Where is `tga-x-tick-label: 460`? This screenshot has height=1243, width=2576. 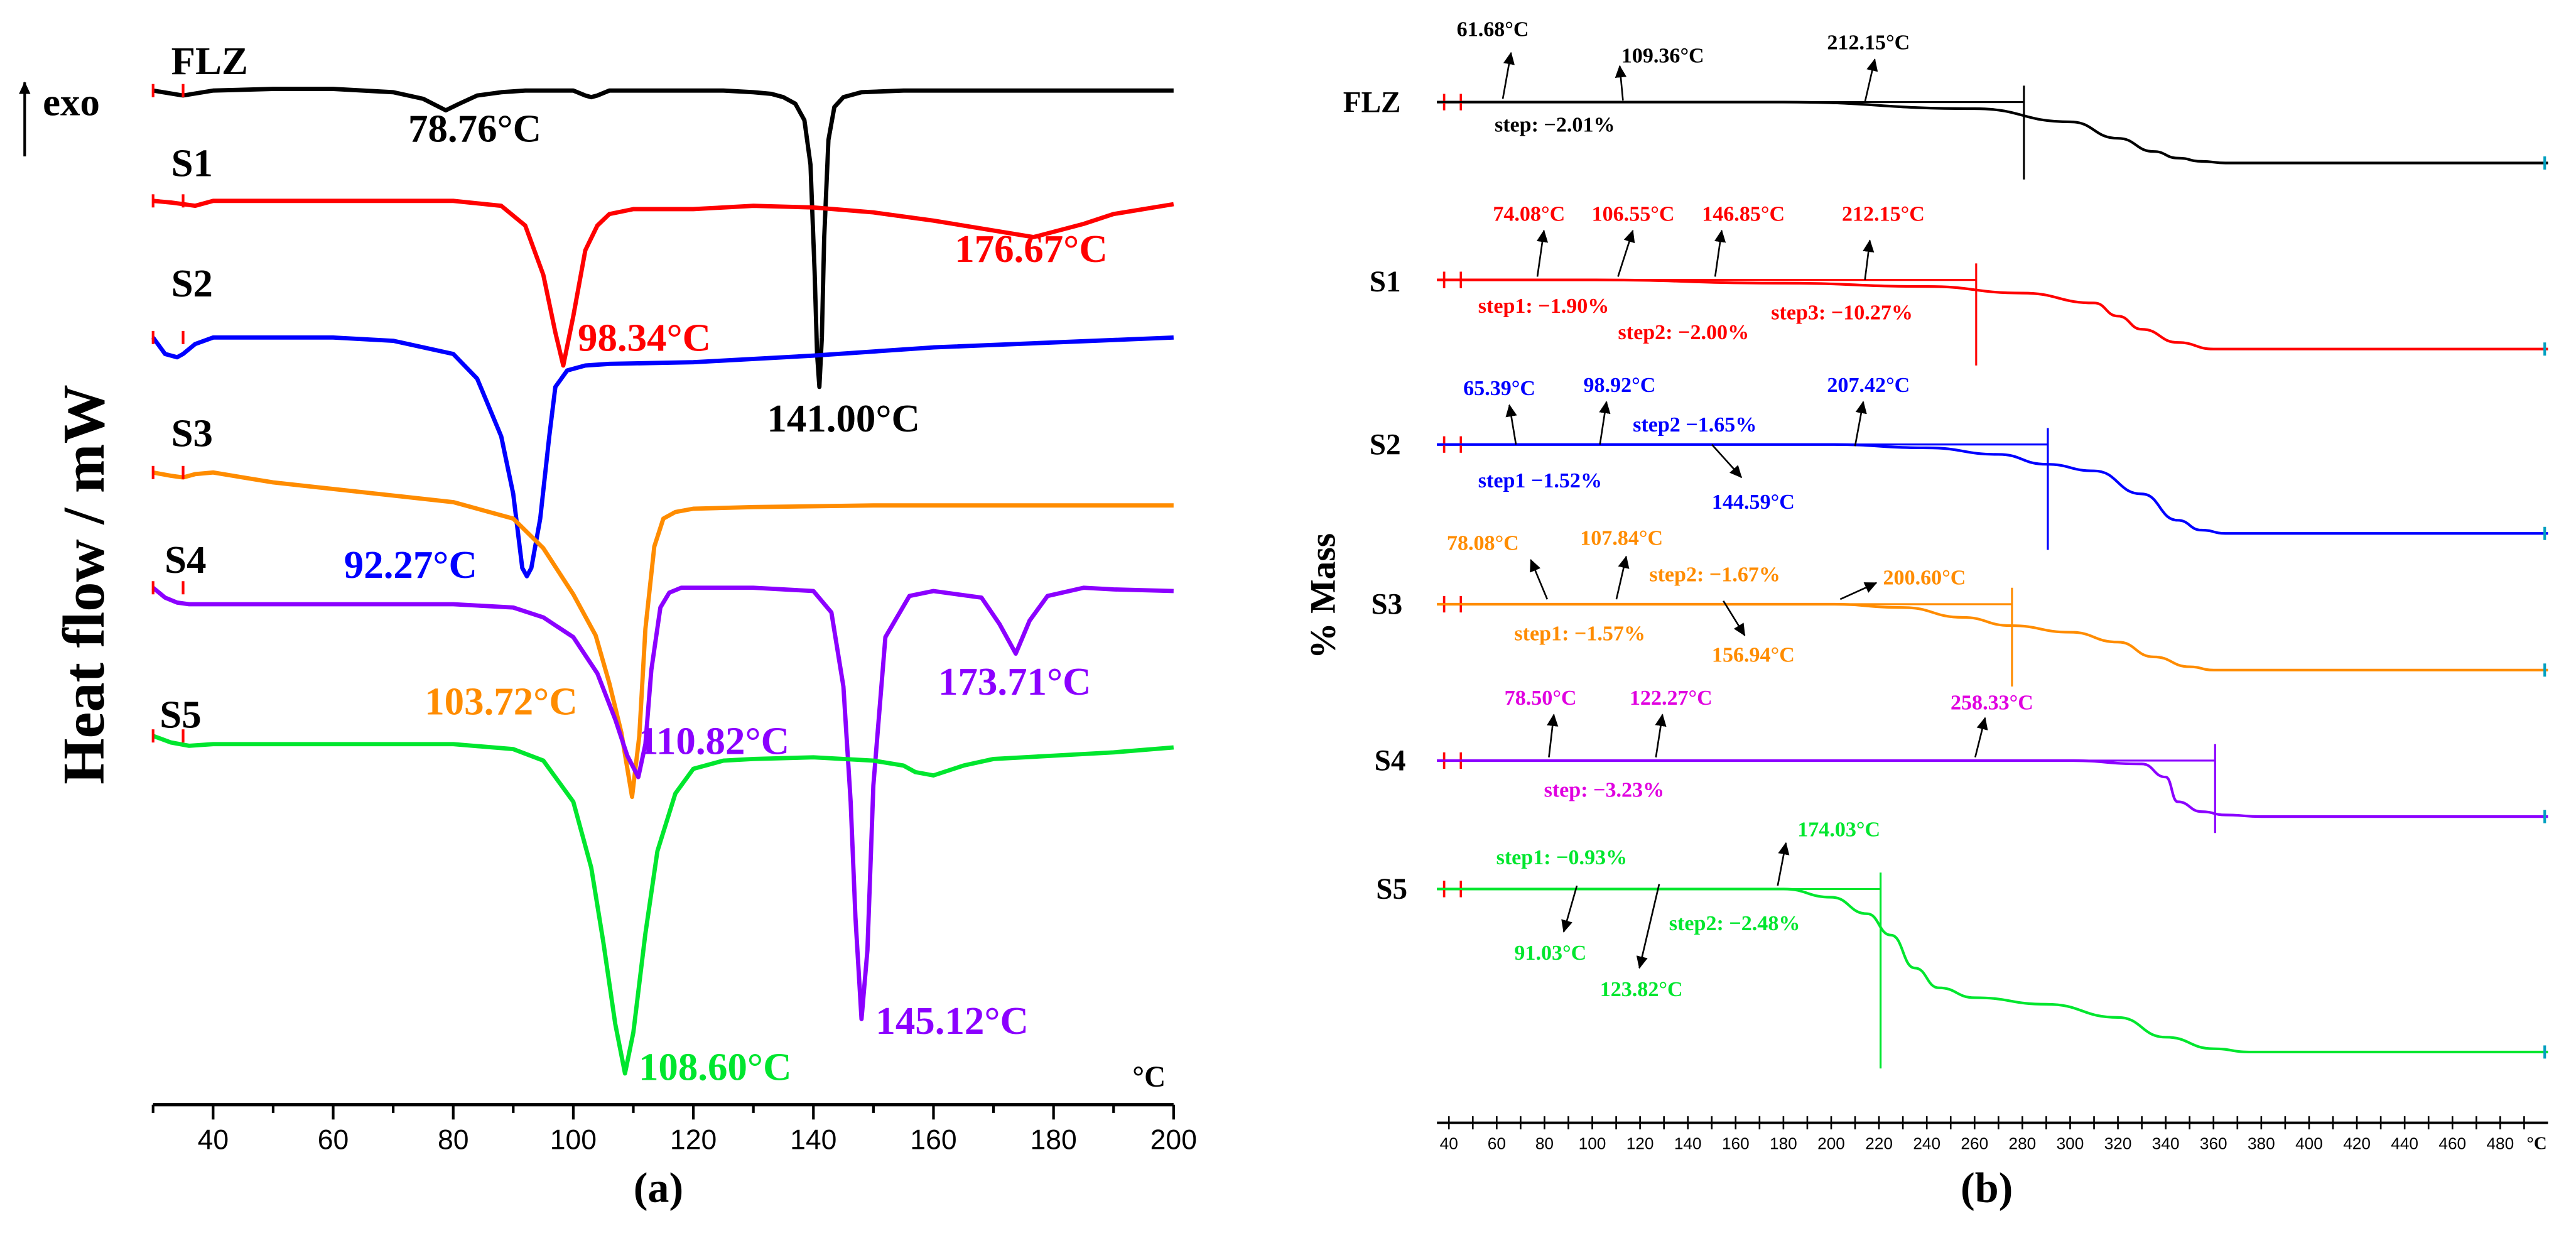
tga-x-tick-label: 460 is located at coordinates (2452, 1143).